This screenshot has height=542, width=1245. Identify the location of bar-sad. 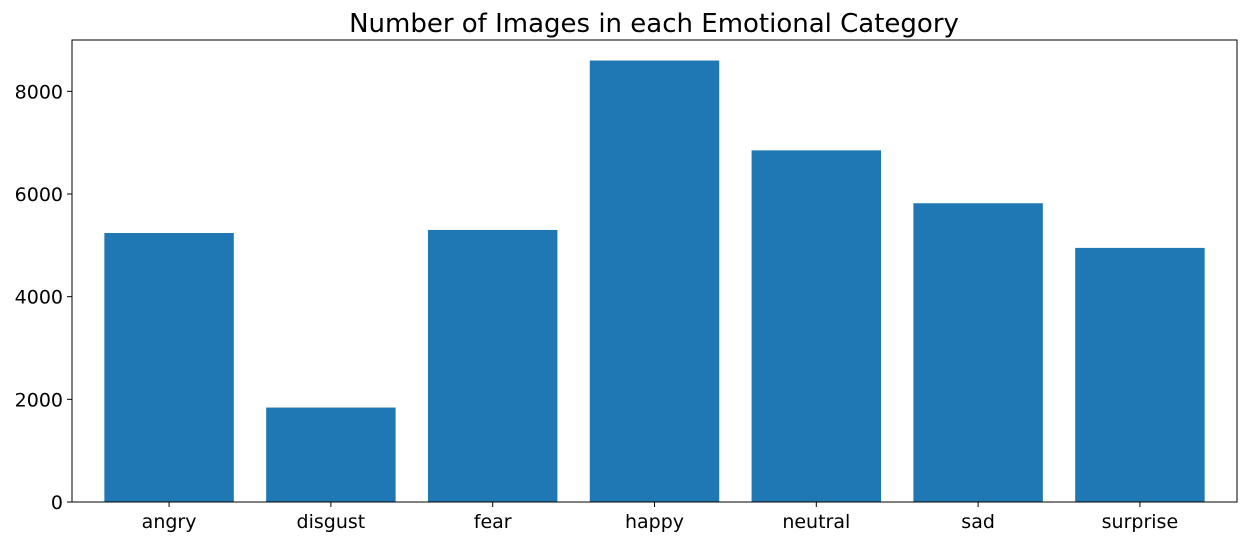
(978, 353).